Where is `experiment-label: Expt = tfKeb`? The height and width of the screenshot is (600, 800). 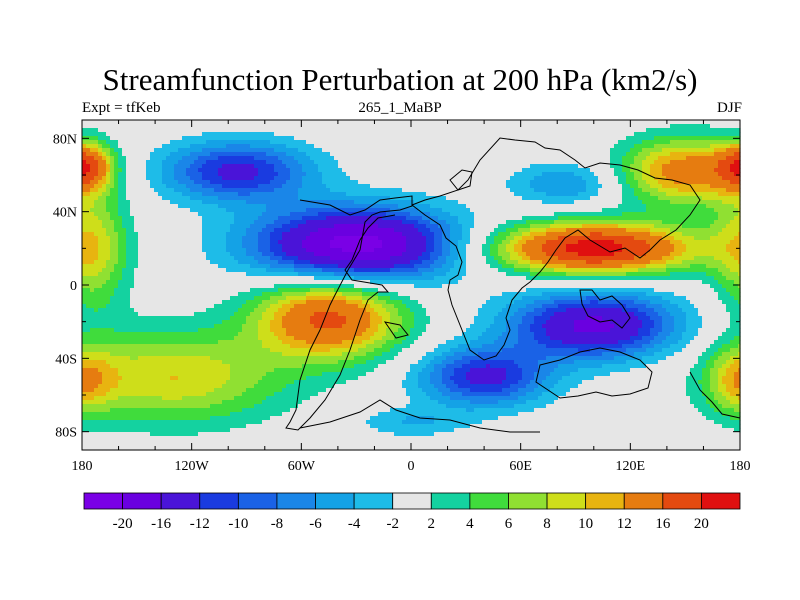
experiment-label: Expt = tfKeb is located at coordinates (121, 108).